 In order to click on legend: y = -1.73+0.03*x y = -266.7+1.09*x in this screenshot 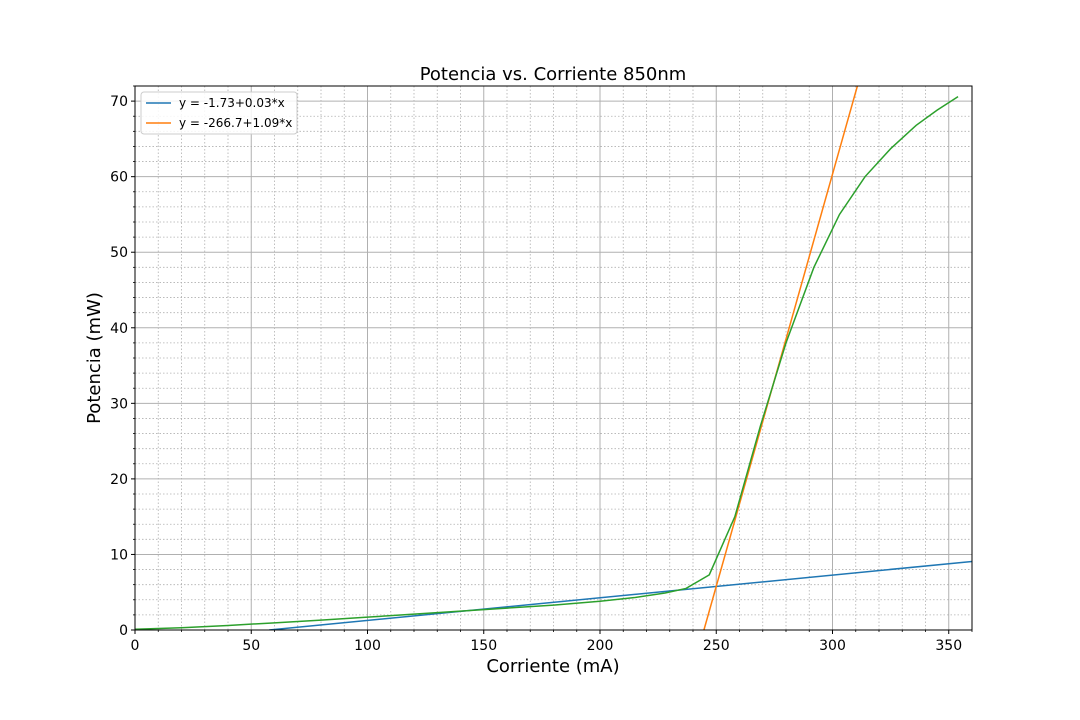, I will do `click(219, 113)`.